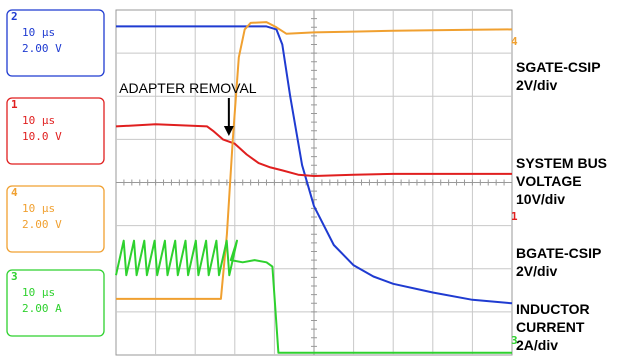  Describe the element at coordinates (14, 16) in the screenshot. I see `channel-number: 2` at that location.